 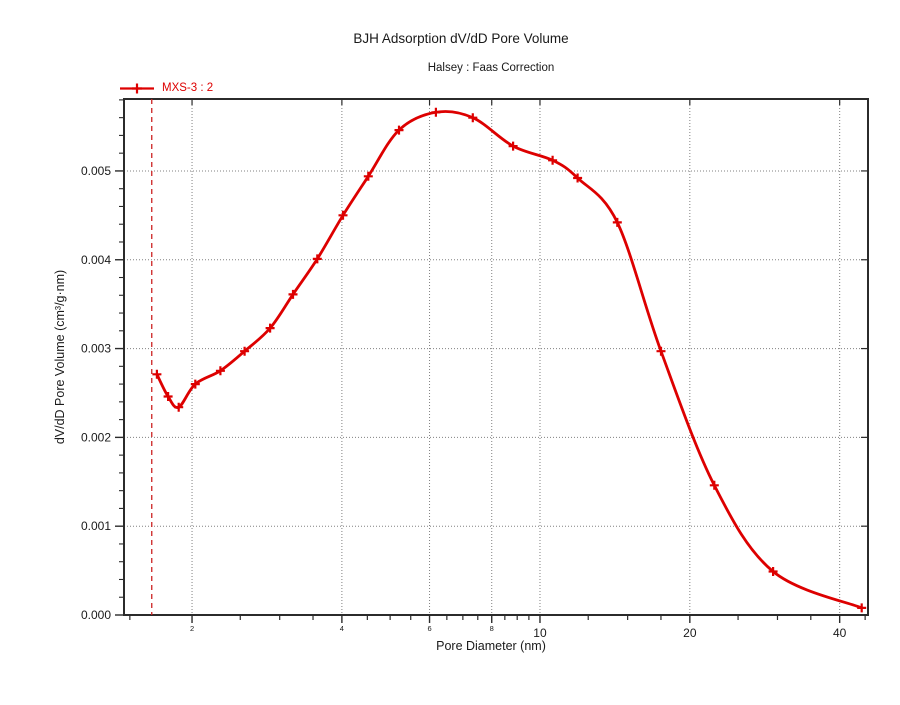 What do you see at coordinates (840, 633) in the screenshot?
I see `x-tick-label: 40` at bounding box center [840, 633].